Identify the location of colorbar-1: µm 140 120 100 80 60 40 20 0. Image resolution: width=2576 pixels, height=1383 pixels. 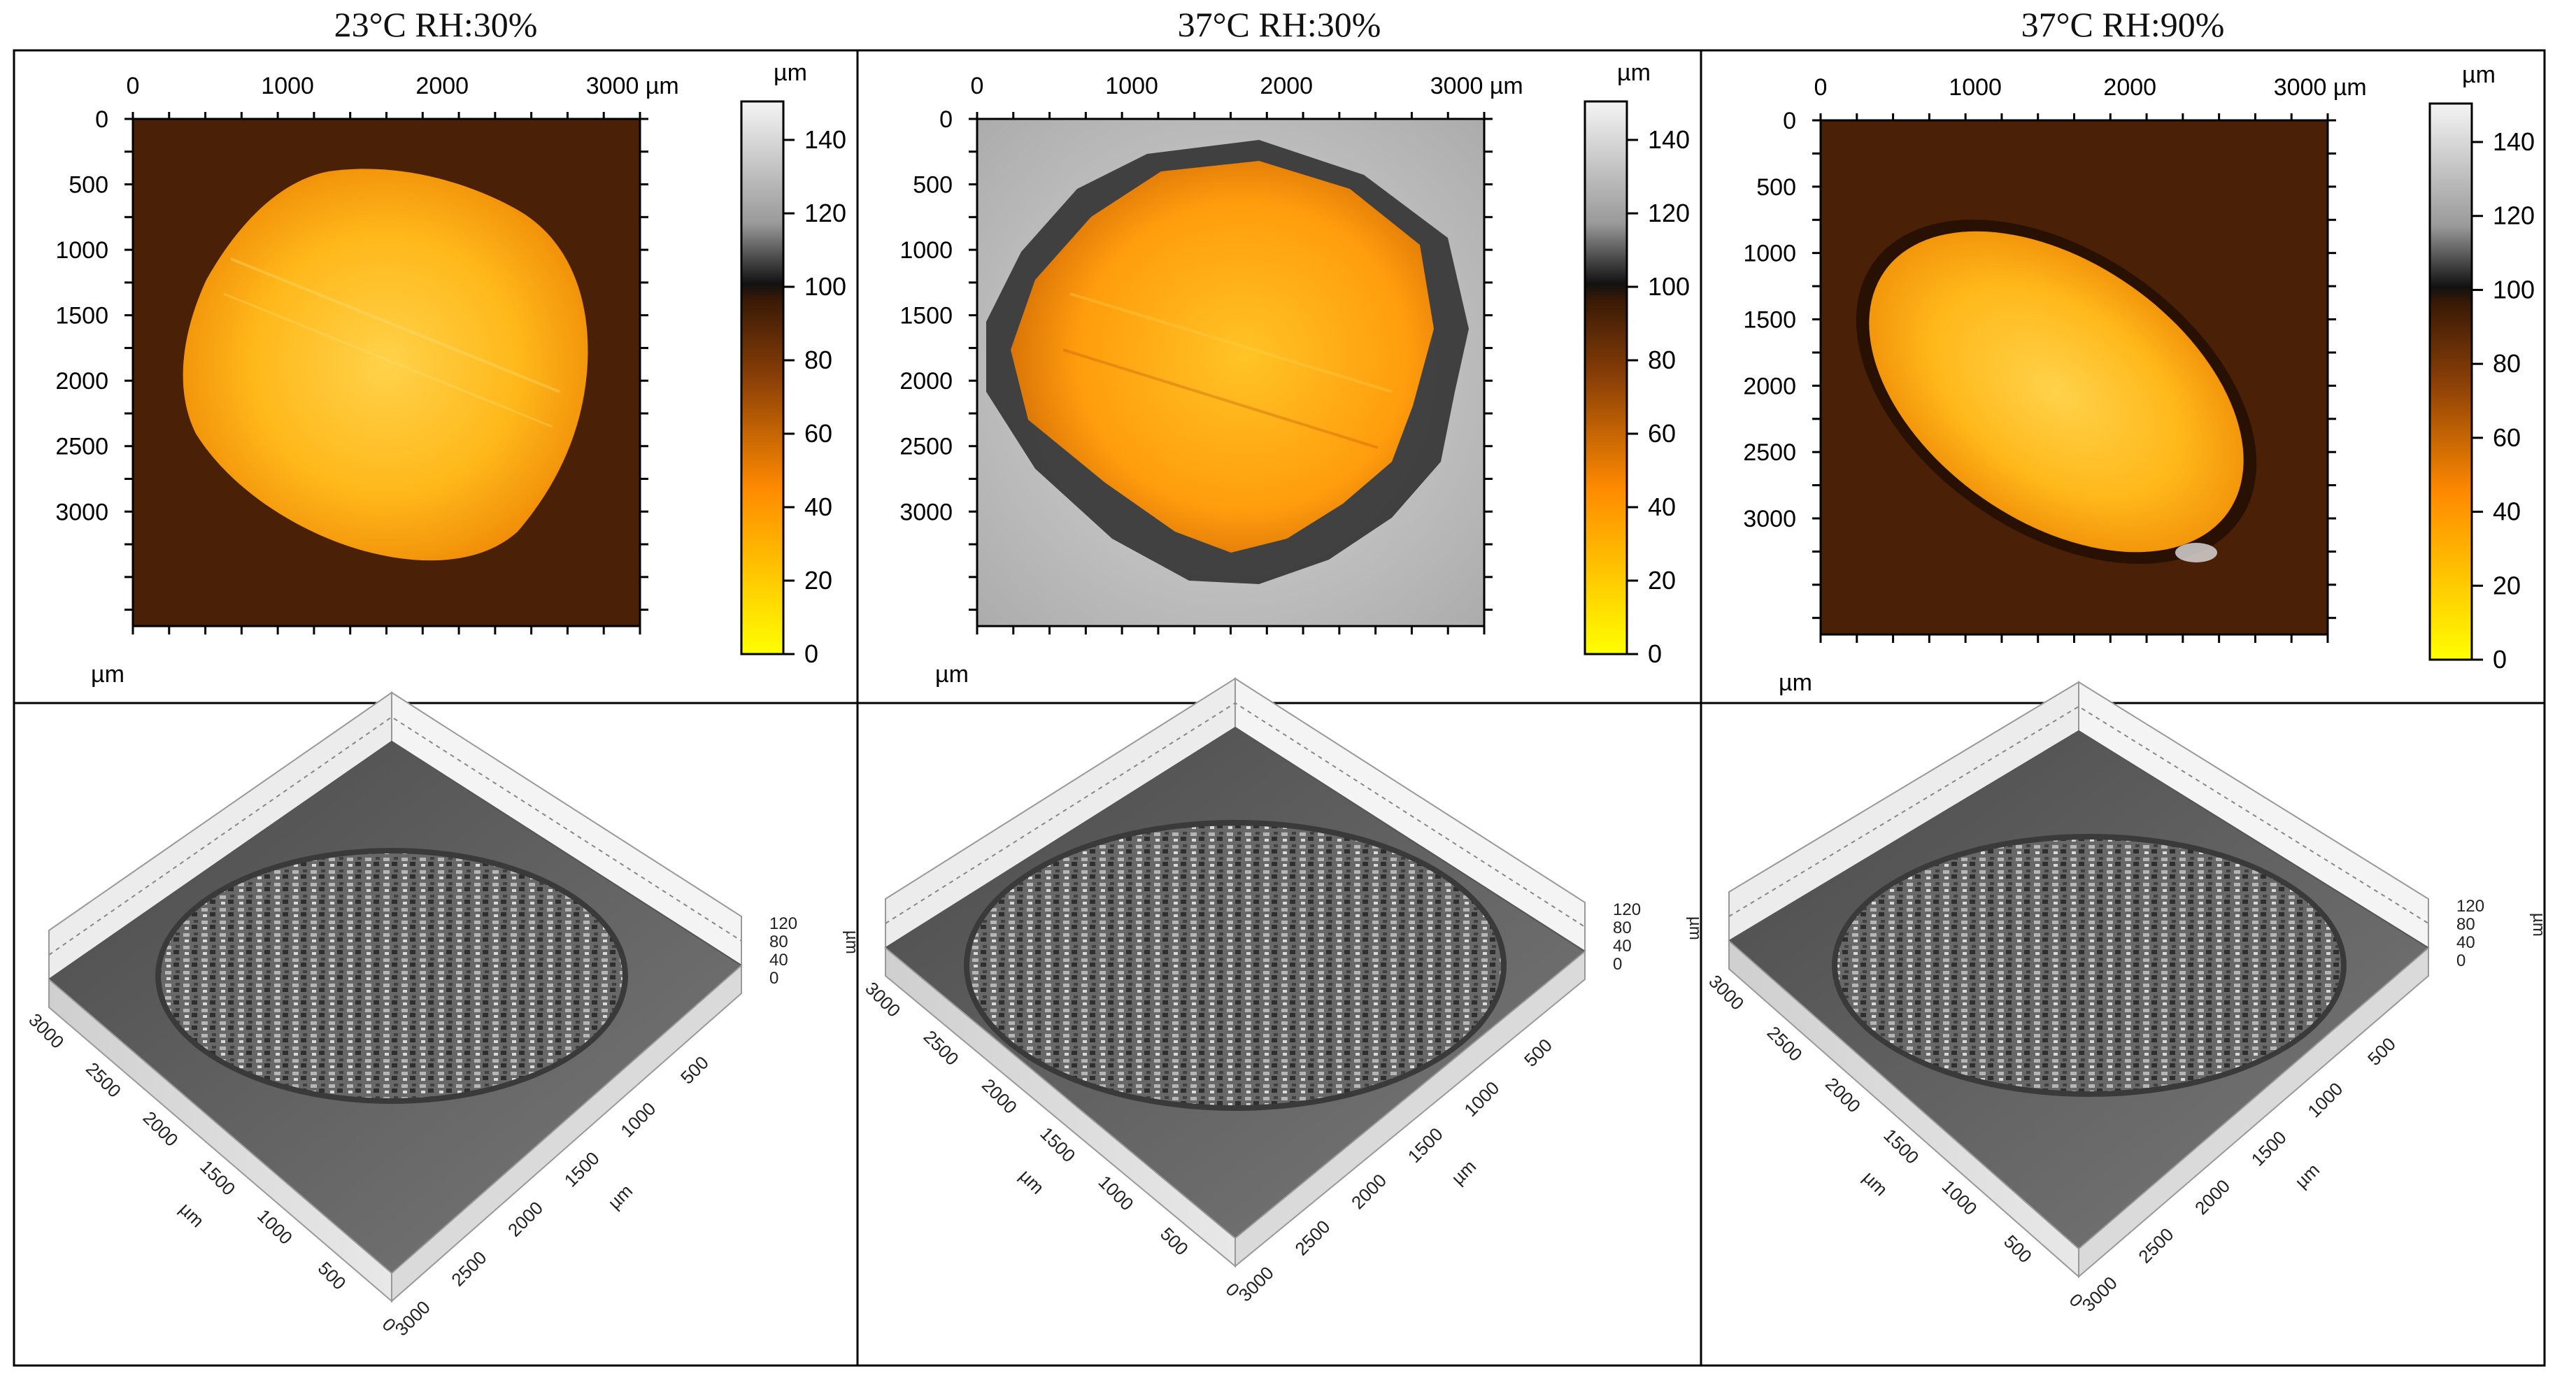
(793, 363).